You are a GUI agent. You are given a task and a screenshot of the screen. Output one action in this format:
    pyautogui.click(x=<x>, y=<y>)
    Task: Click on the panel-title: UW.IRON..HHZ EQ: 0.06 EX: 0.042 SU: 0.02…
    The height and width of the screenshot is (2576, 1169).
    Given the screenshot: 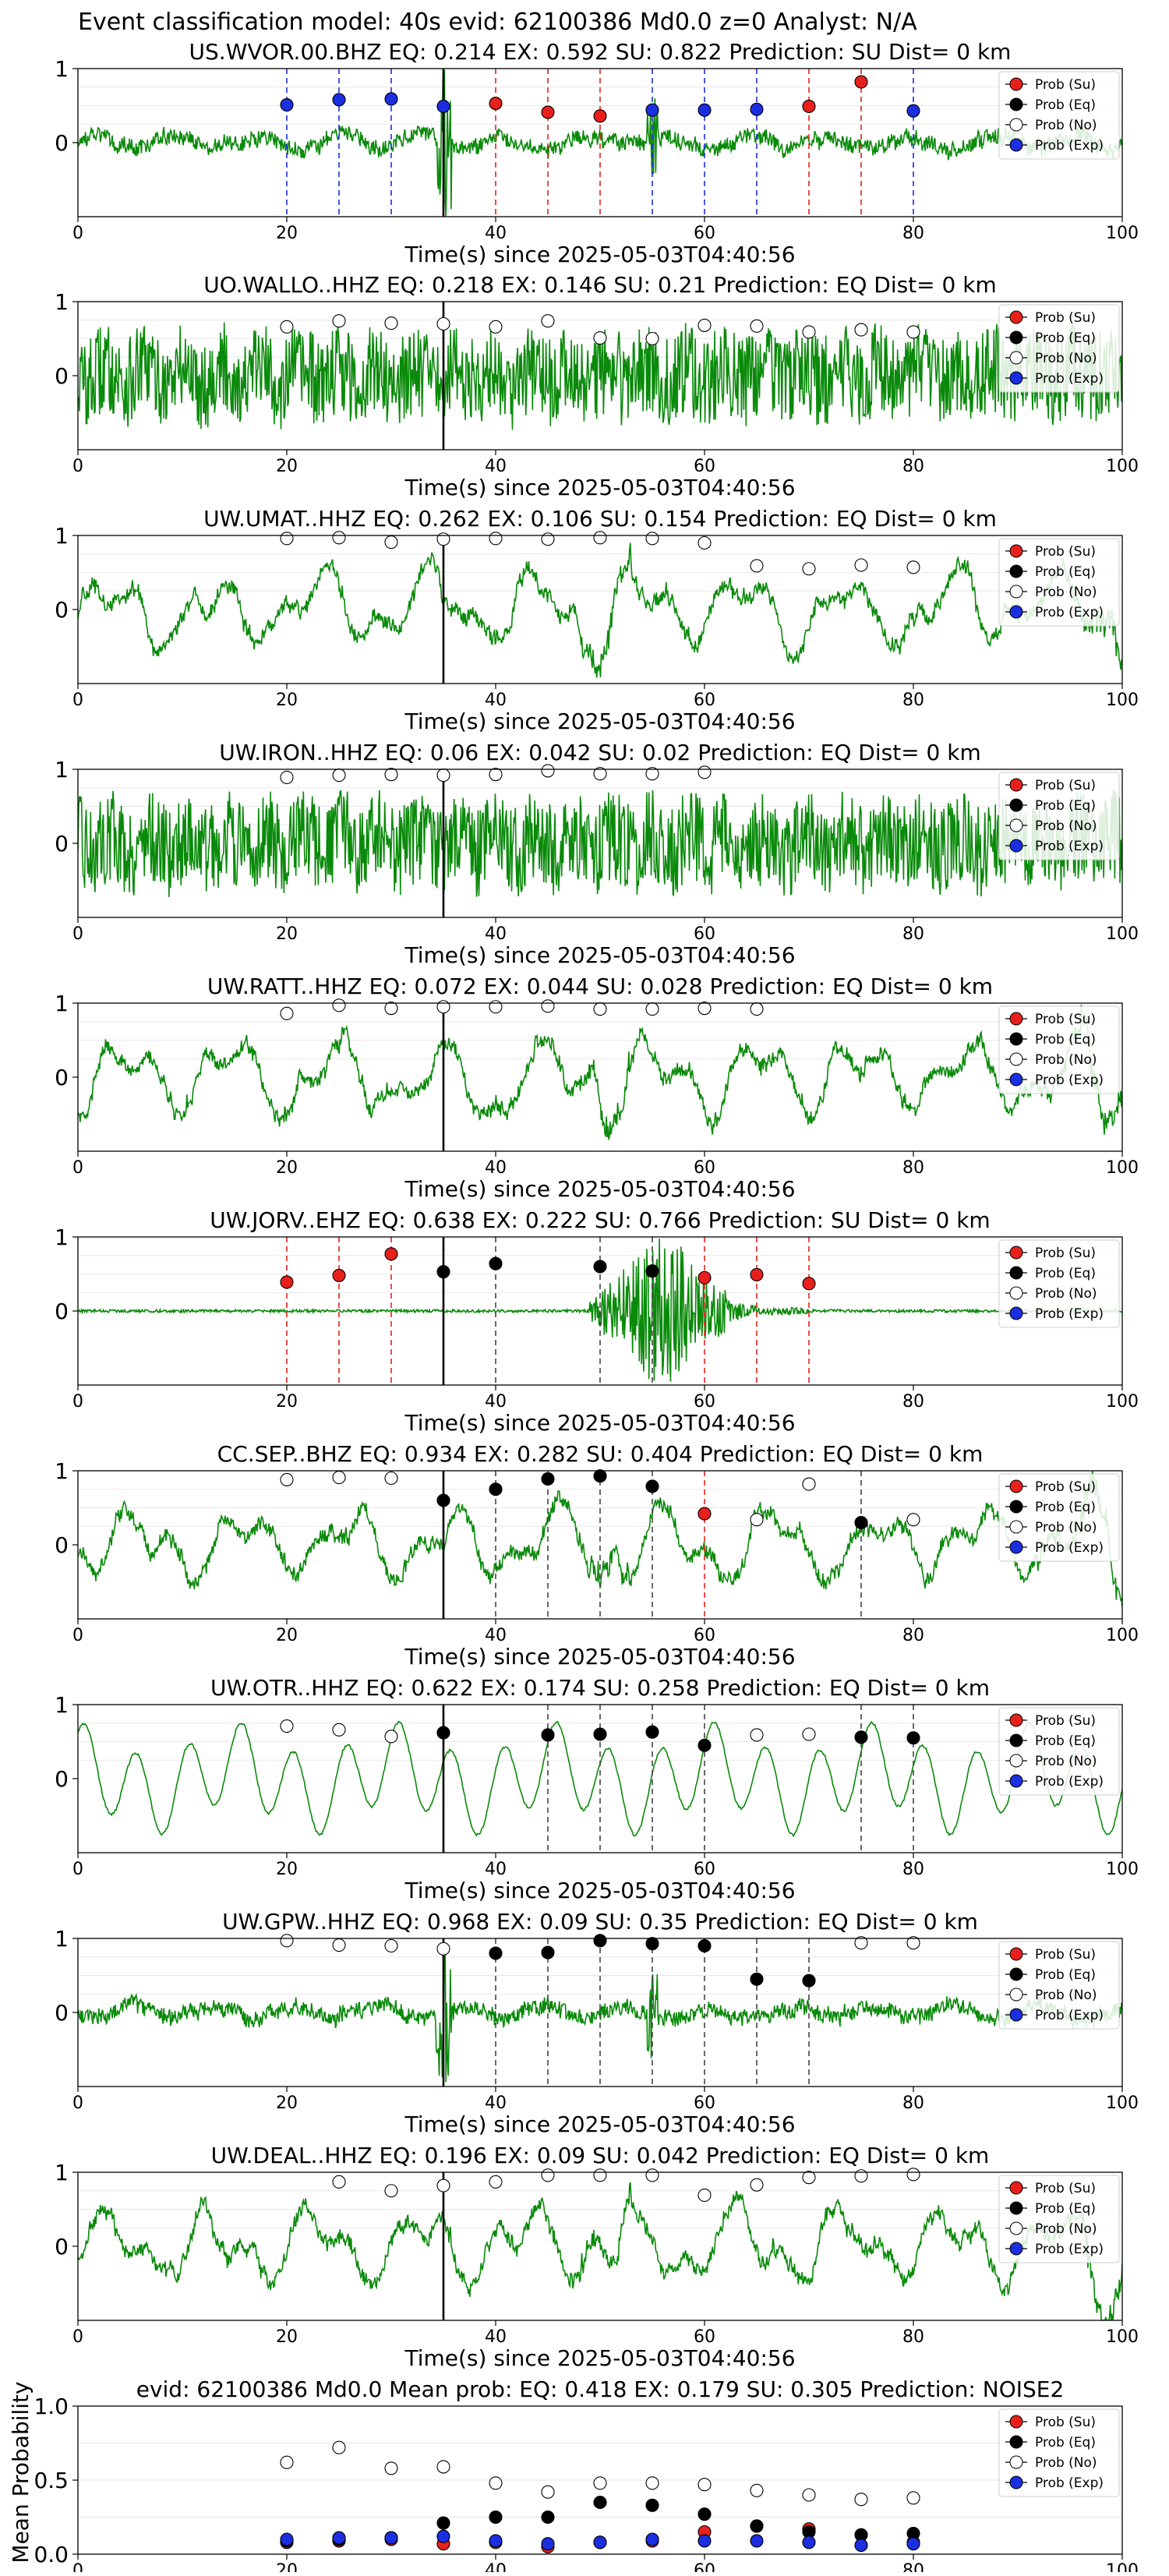 What is the action you would take?
    pyautogui.click(x=600, y=752)
    